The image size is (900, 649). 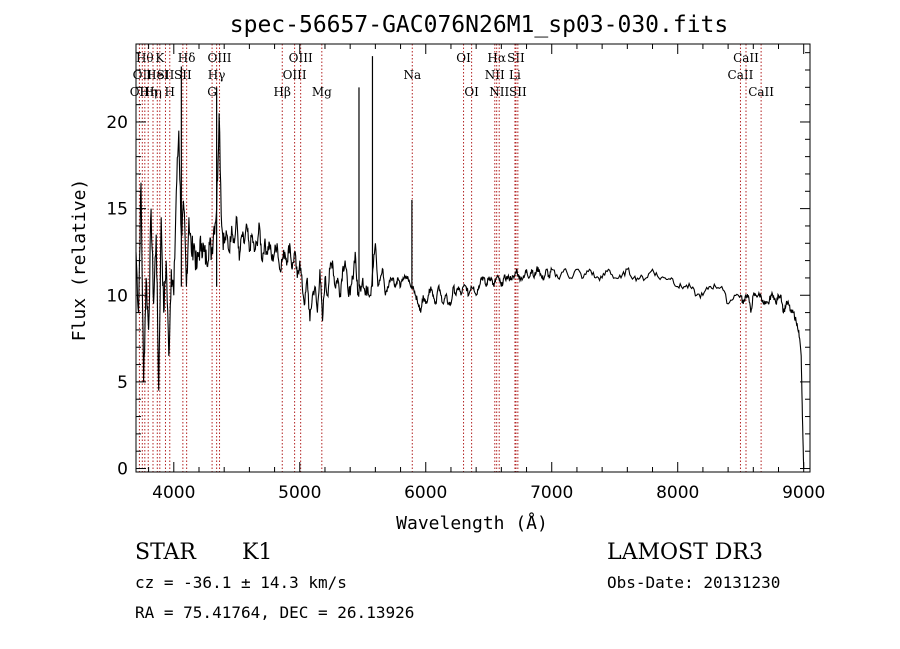 I want to click on line-marker-label-0: OII, so click(x=140, y=92).